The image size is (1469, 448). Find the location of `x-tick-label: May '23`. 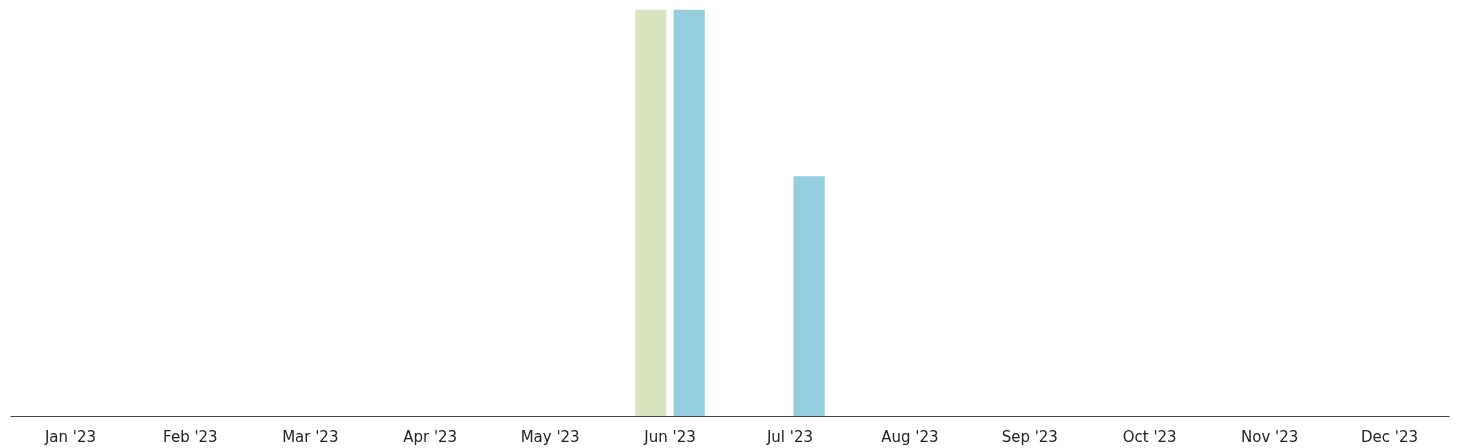

x-tick-label: May '23 is located at coordinates (550, 436).